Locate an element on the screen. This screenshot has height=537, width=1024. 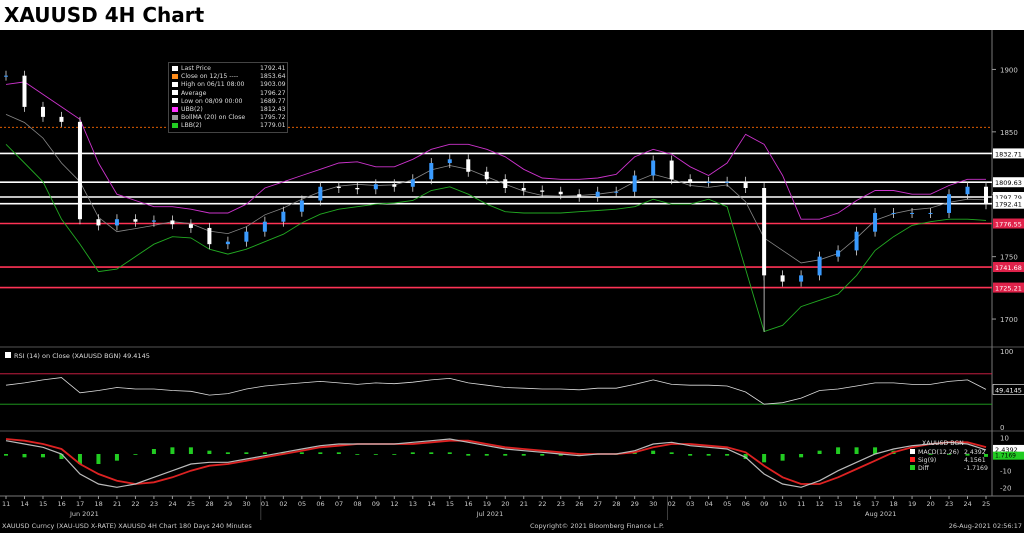
macd-legend-label: Diff is located at coordinates (923, 468).